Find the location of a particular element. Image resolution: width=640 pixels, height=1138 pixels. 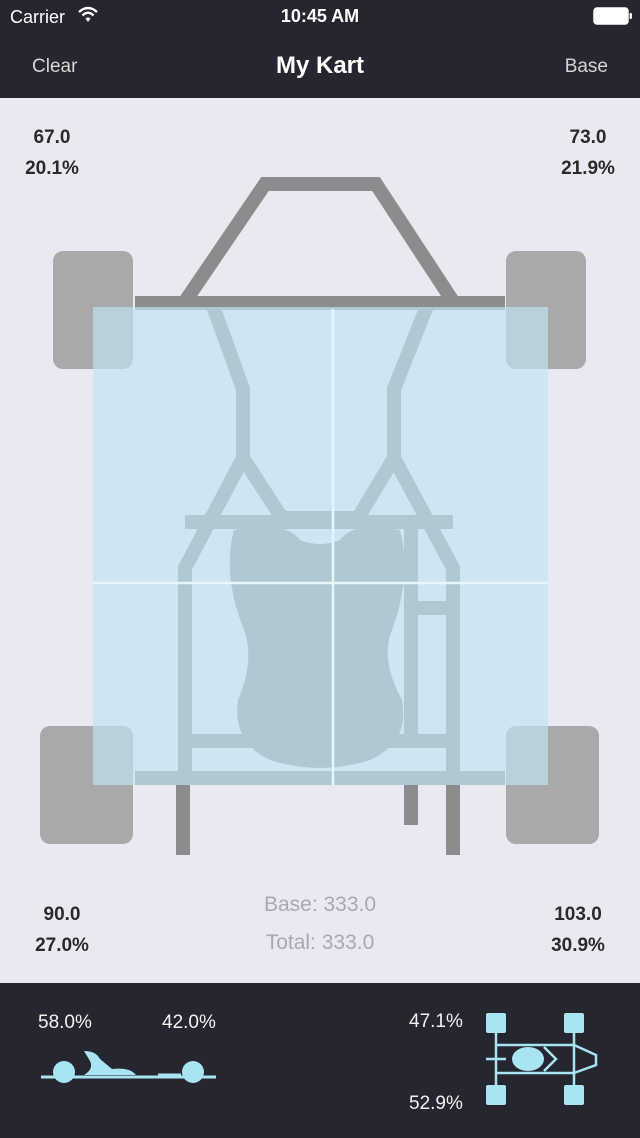

front-left-percent: 20.1% is located at coordinates (52, 168).